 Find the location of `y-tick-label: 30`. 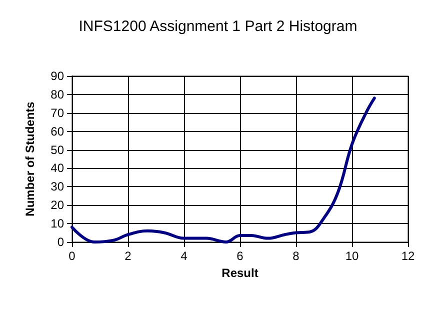

y-tick-label: 30 is located at coordinates (57, 187).